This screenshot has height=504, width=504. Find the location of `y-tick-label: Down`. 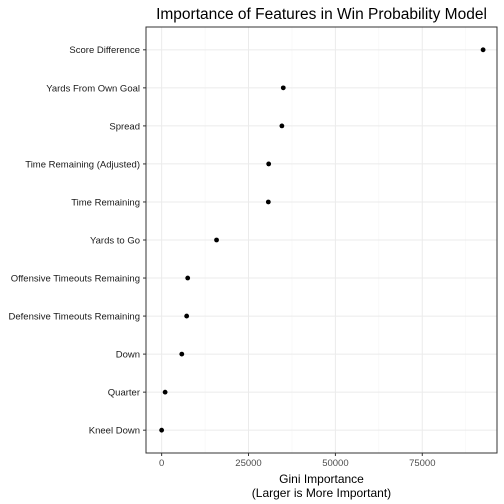

y-tick-label: Down is located at coordinates (128, 355).